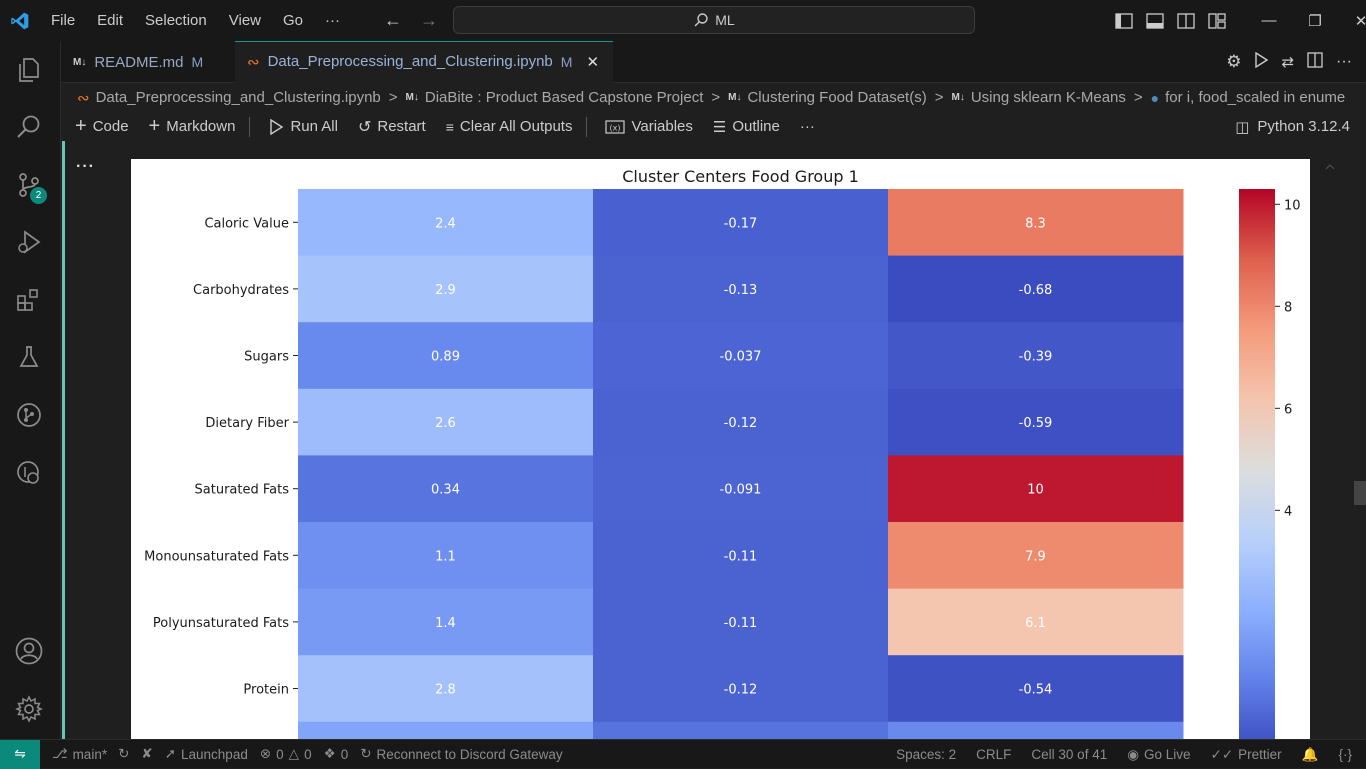 This screenshot has width=1366, height=769. I want to click on clear-all-outputs-button: ≡ Clear All Outputs, so click(509, 127).